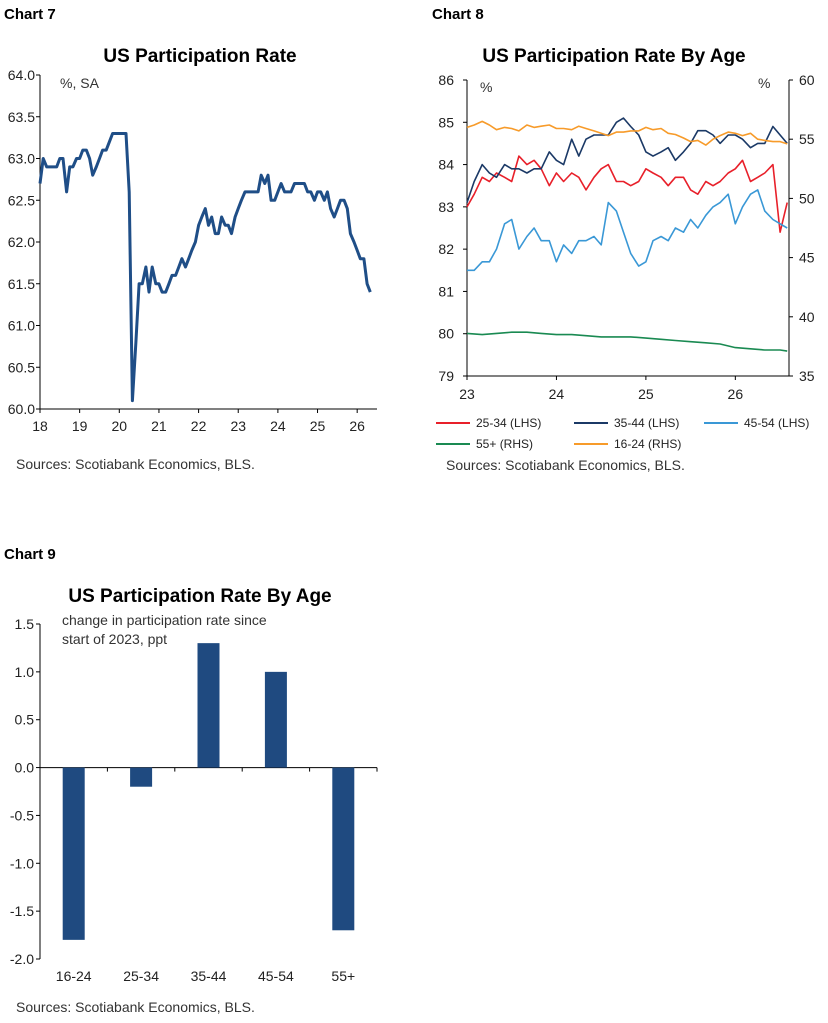 The image size is (828, 1023). I want to click on chart-7-source: Sources: Scotiabank Economics, BLS., so click(135, 464).